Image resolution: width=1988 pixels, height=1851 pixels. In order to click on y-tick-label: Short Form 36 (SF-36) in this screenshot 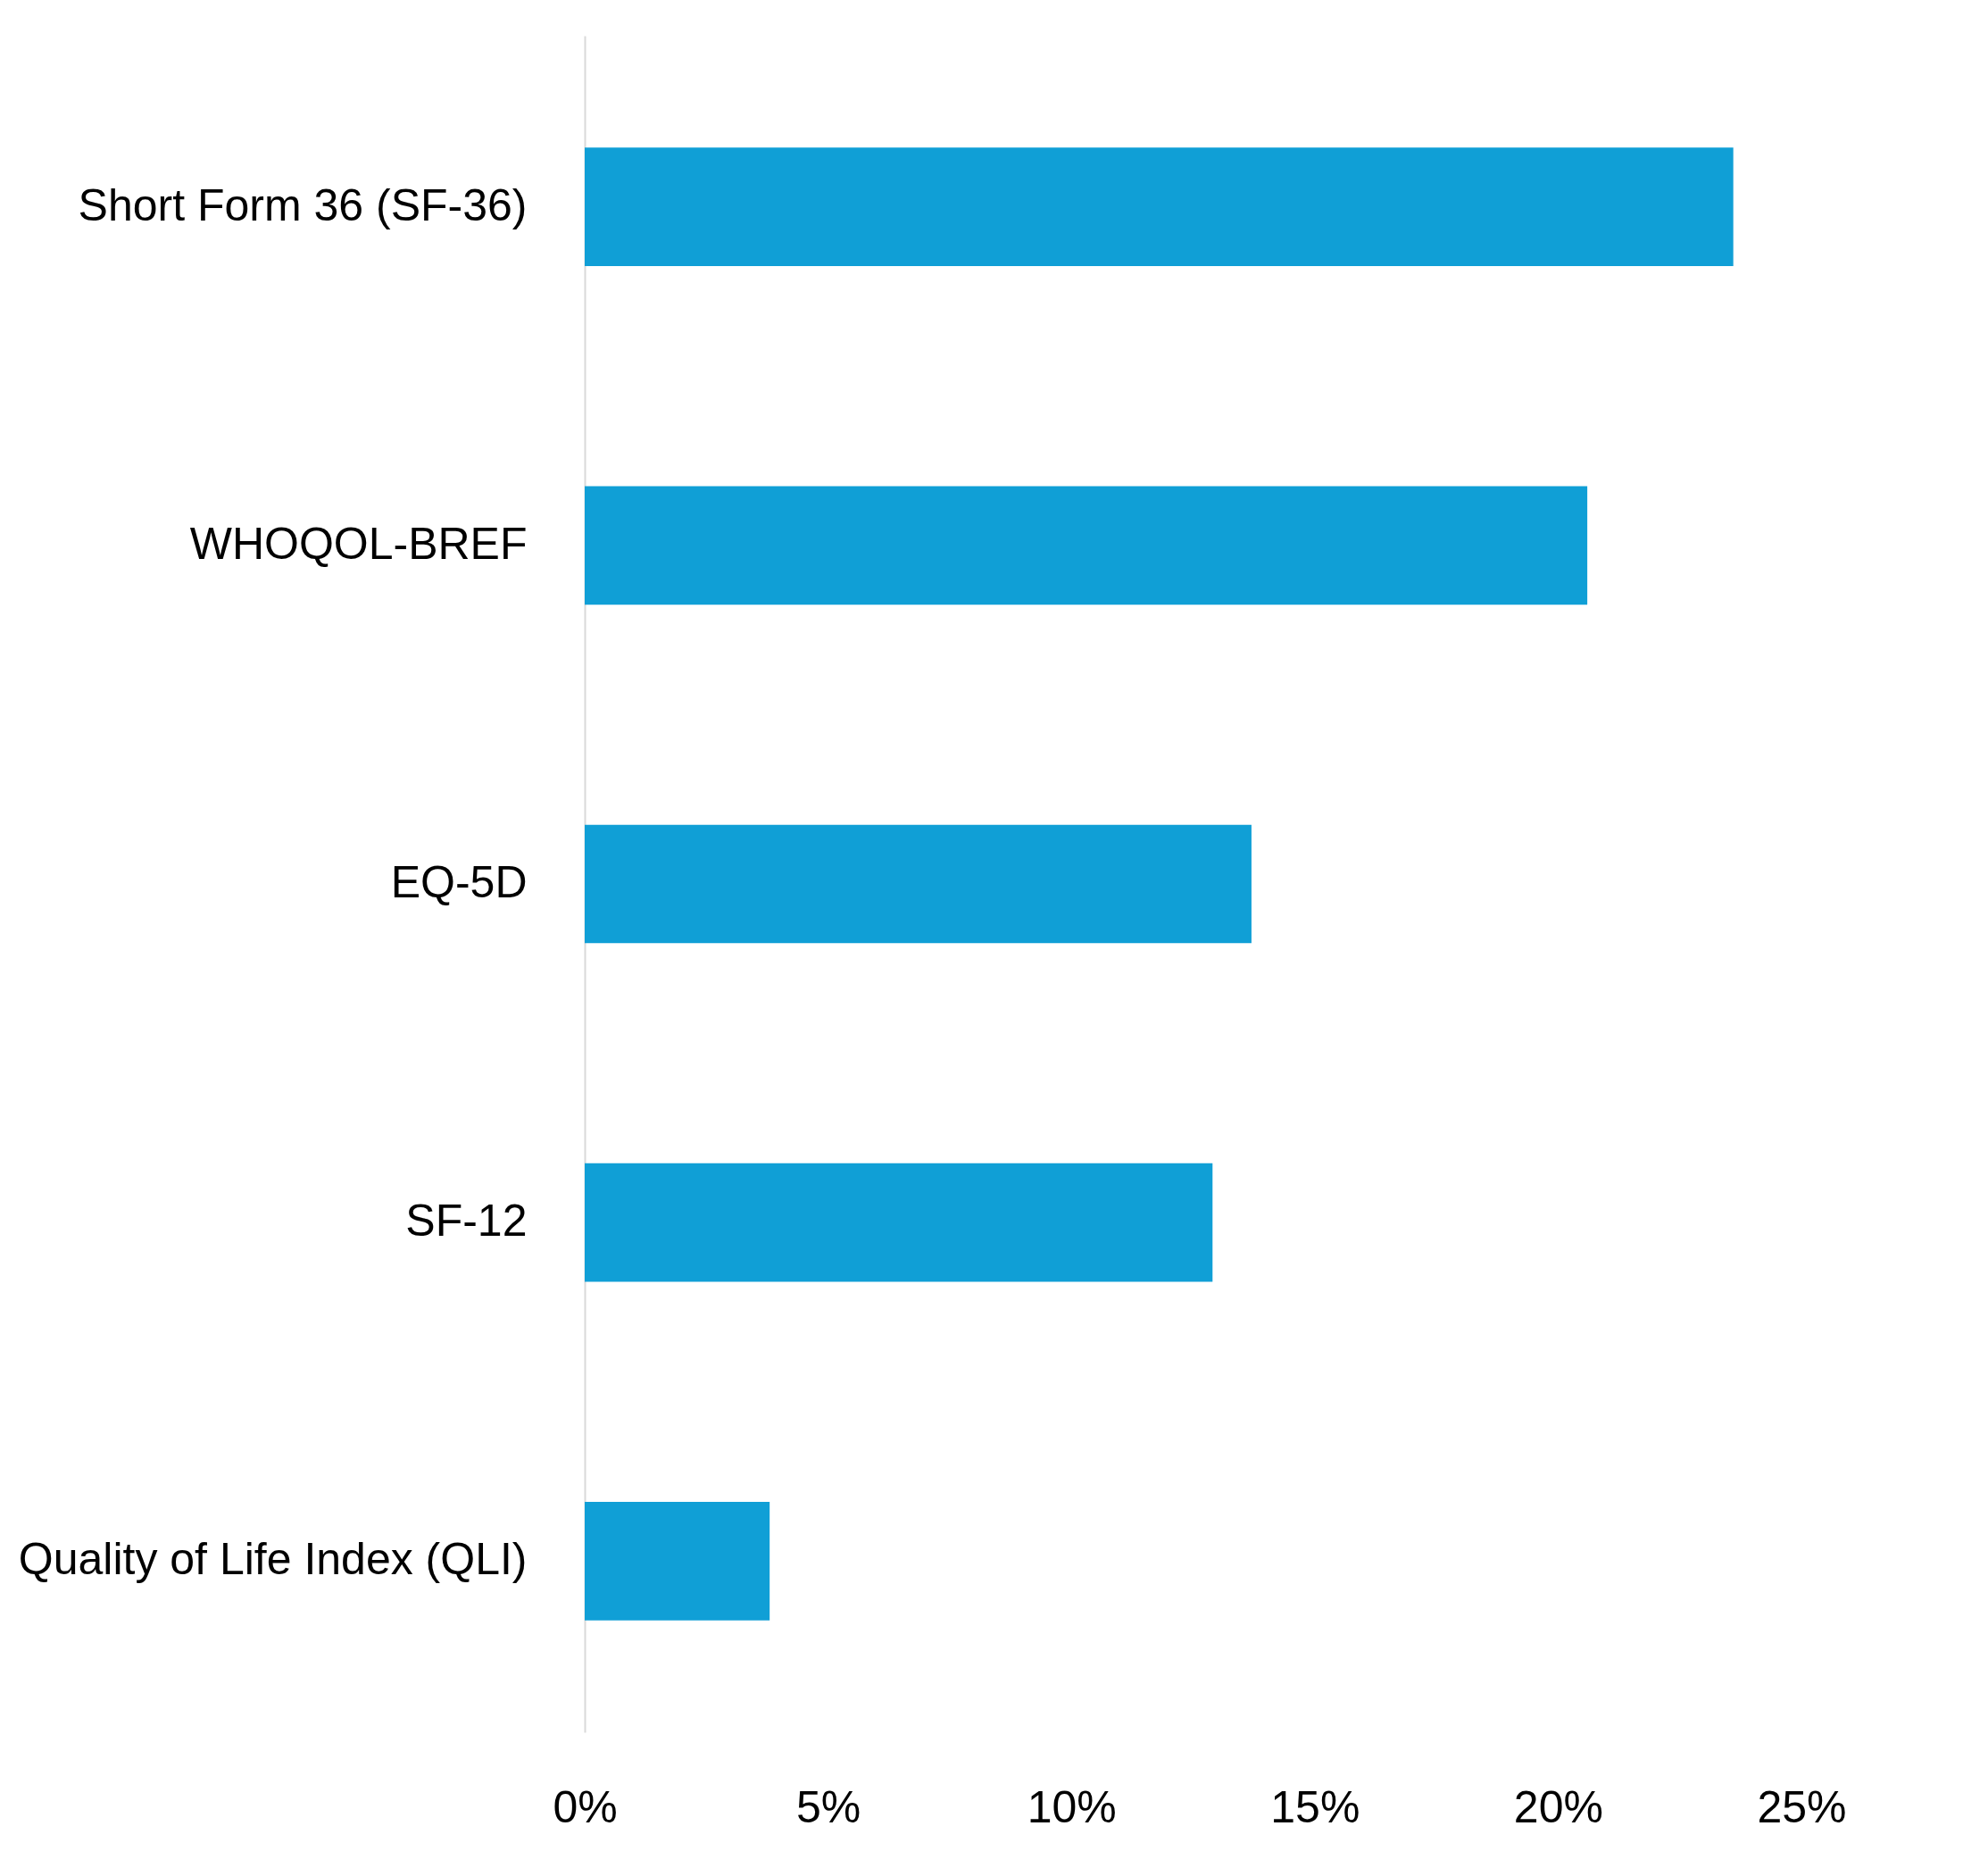, I will do `click(303, 205)`.